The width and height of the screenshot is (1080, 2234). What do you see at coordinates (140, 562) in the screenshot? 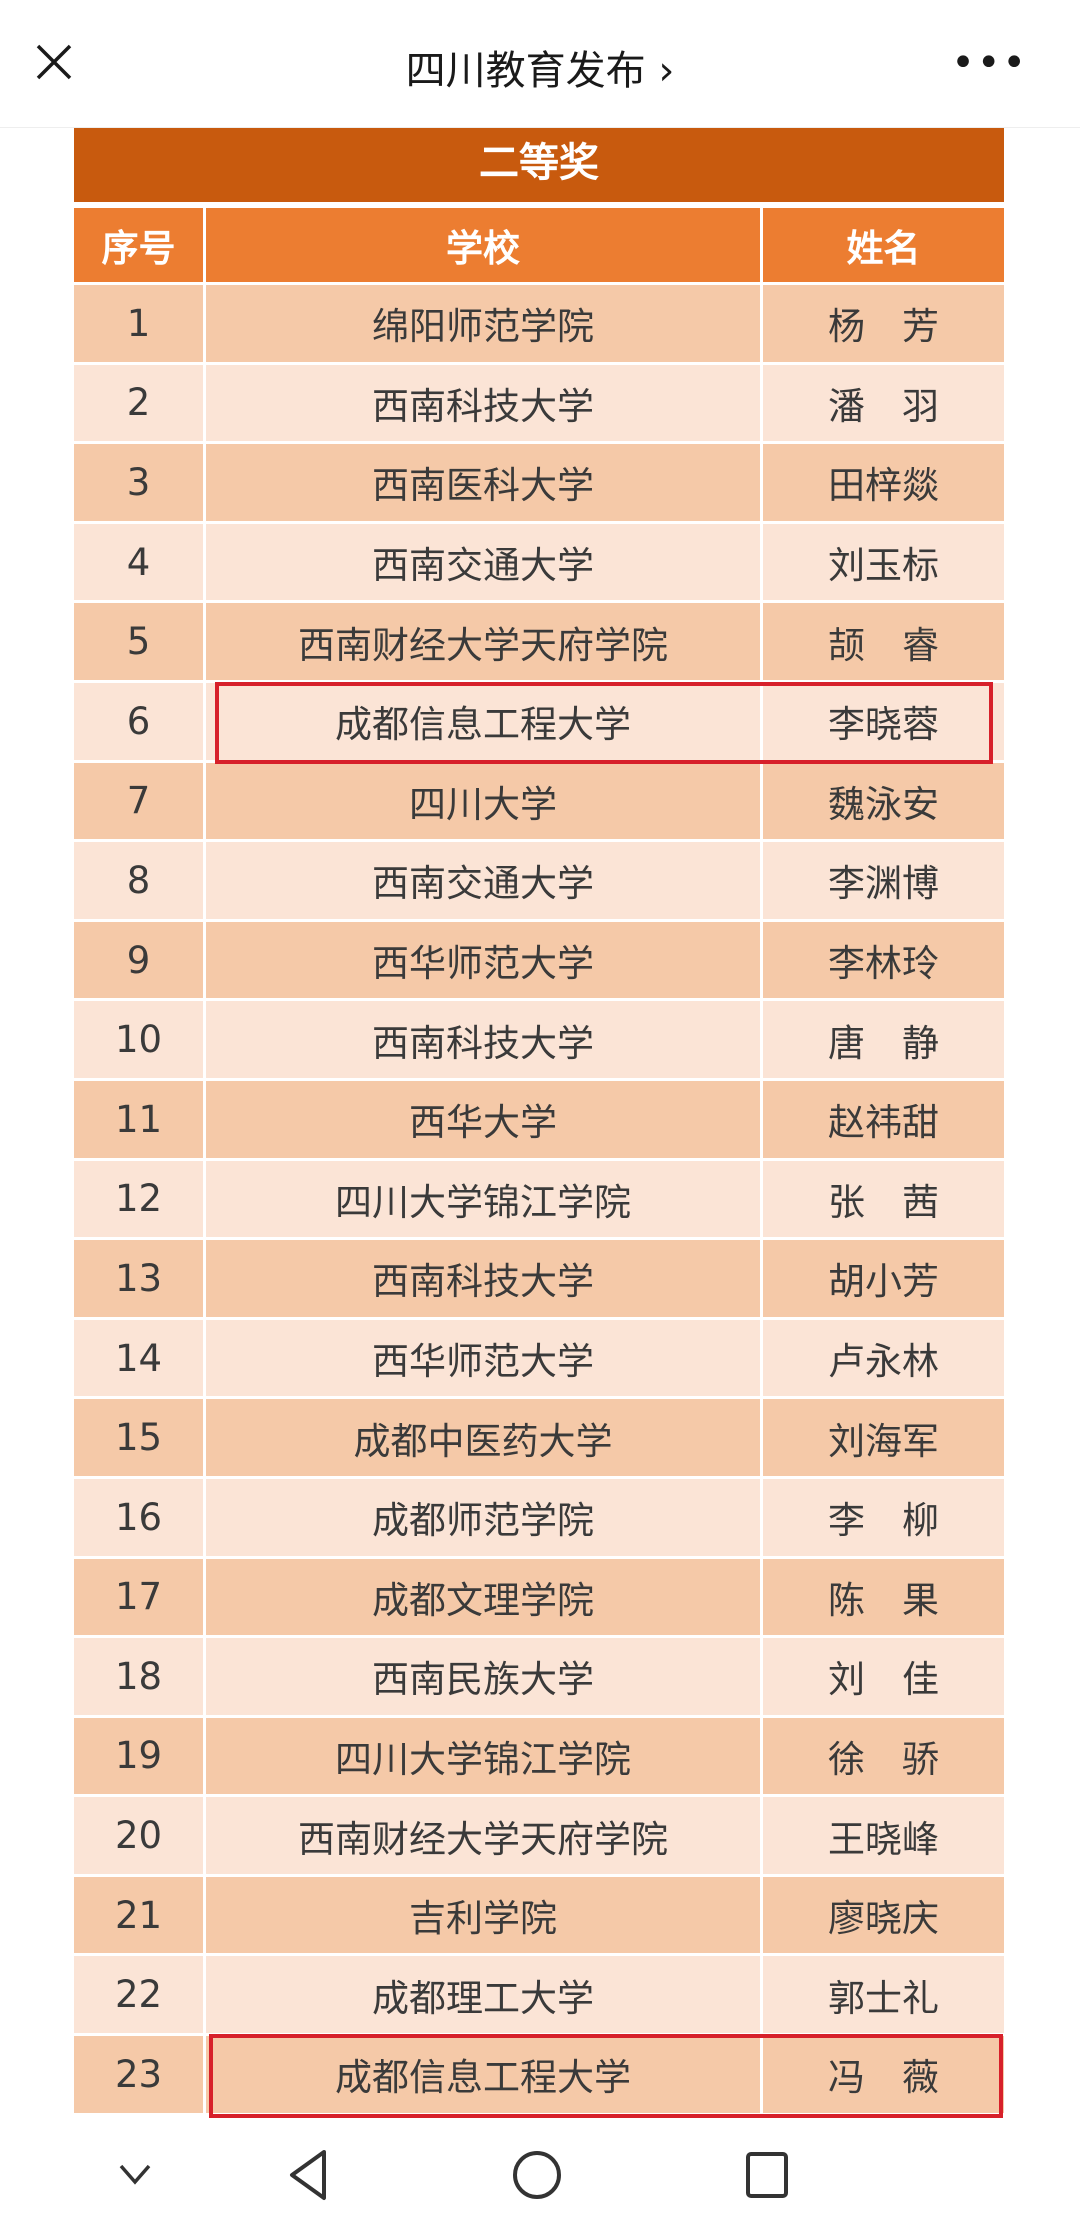
I see `row-number: 4` at bounding box center [140, 562].